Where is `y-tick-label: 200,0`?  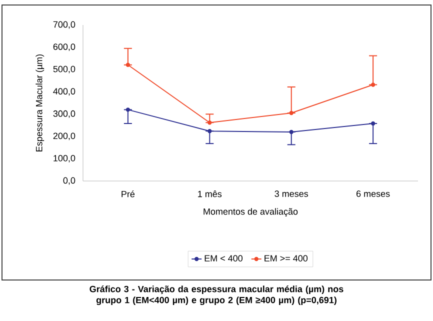 y-tick-label: 200,0 is located at coordinates (64, 136).